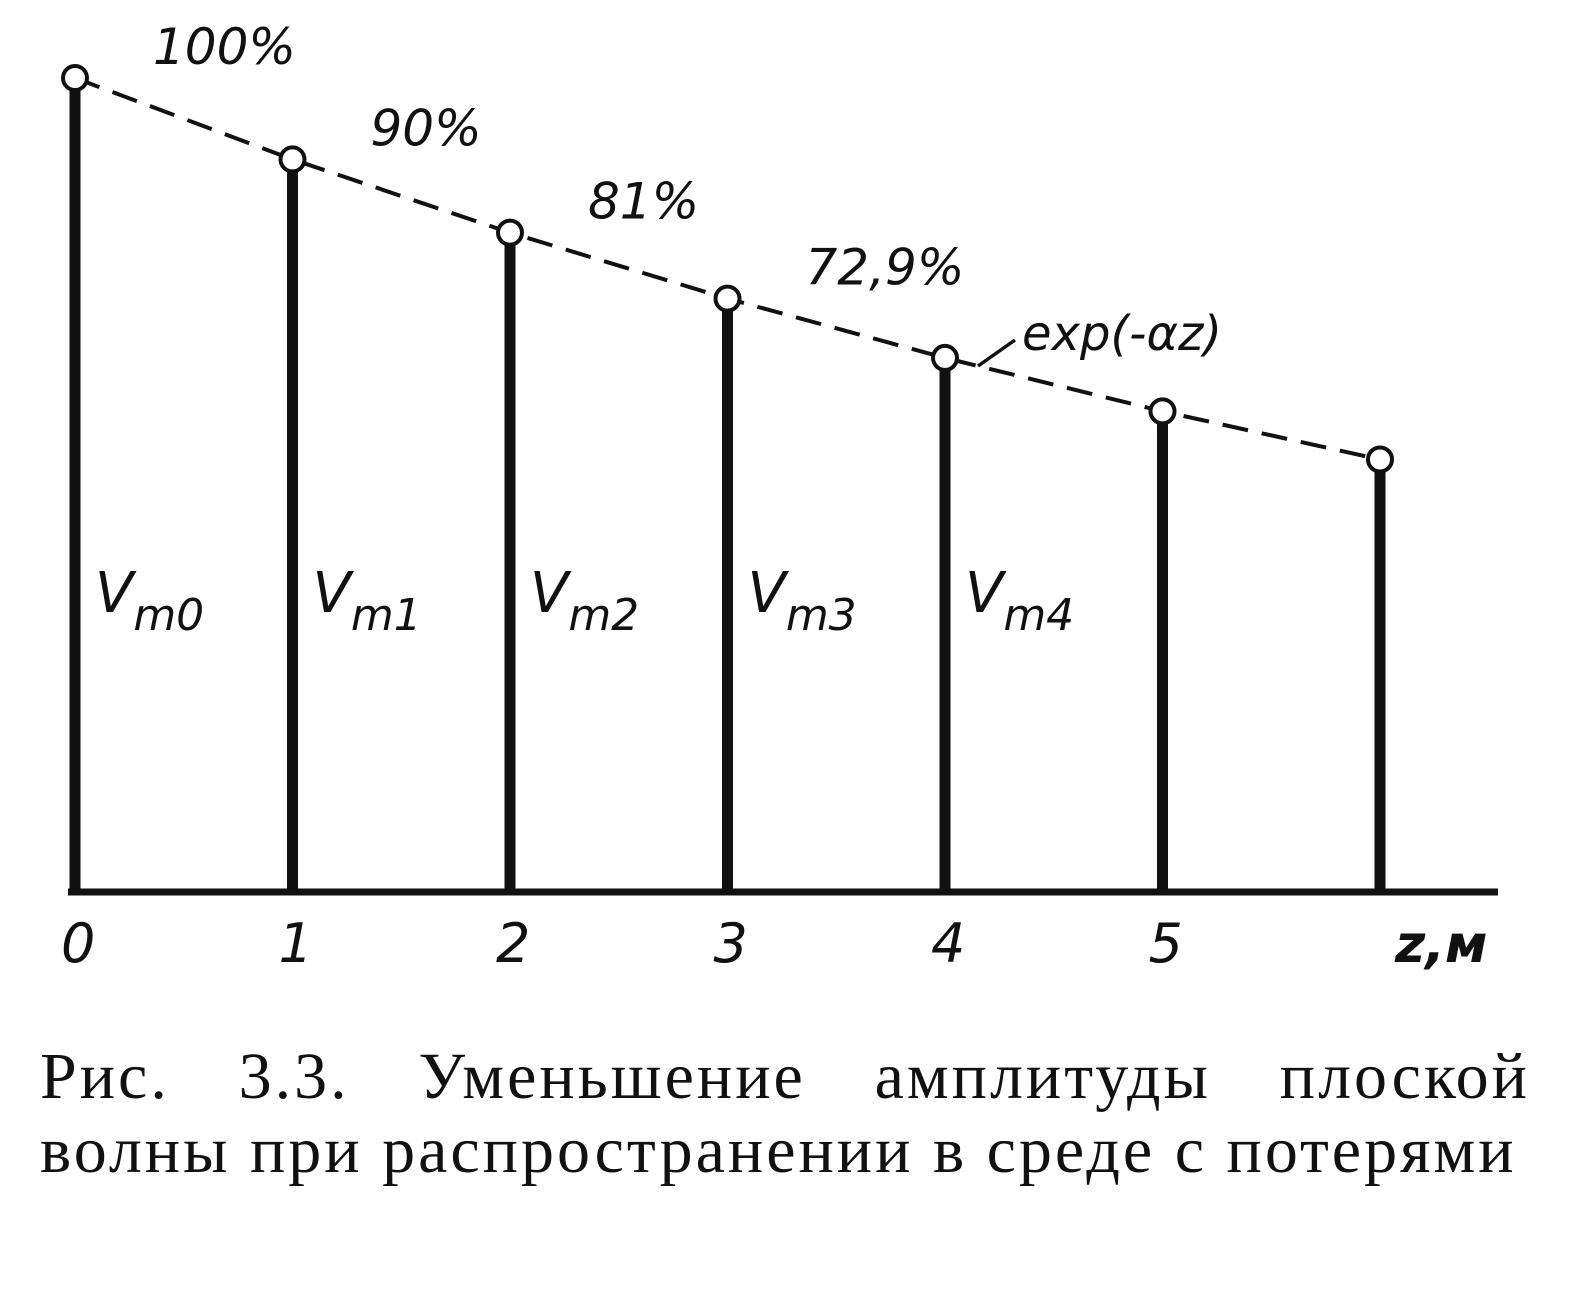 This screenshot has height=1289, width=1570. What do you see at coordinates (426, 128) in the screenshot?
I see `percent-label-1: 90%` at bounding box center [426, 128].